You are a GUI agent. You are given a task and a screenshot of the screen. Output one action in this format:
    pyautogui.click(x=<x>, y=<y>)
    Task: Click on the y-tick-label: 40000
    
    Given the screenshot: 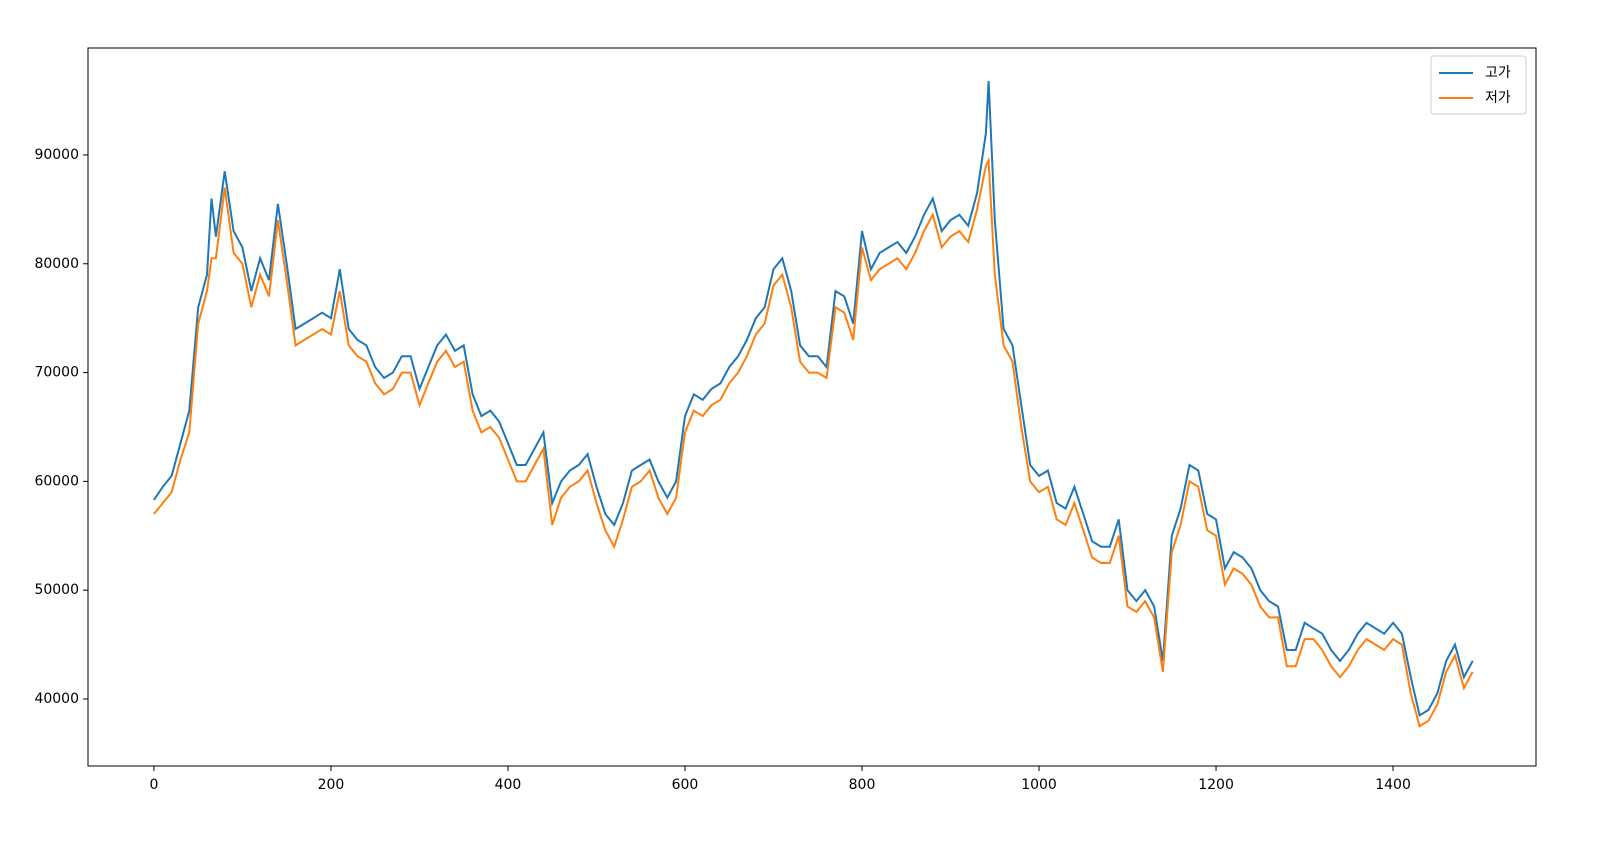 What is the action you would take?
    pyautogui.click(x=56, y=699)
    